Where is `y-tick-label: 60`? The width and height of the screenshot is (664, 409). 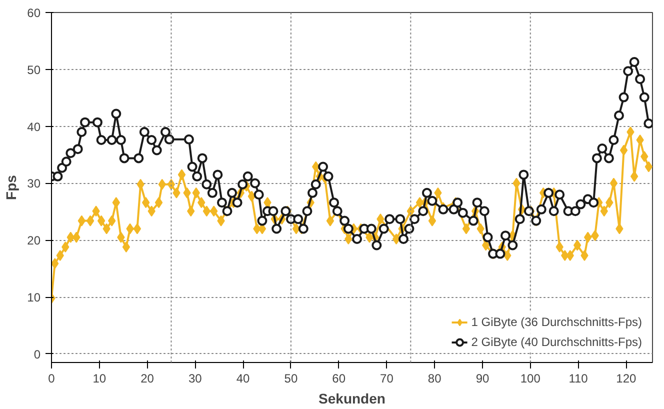 y-tick-label: 60 is located at coordinates (34, 13).